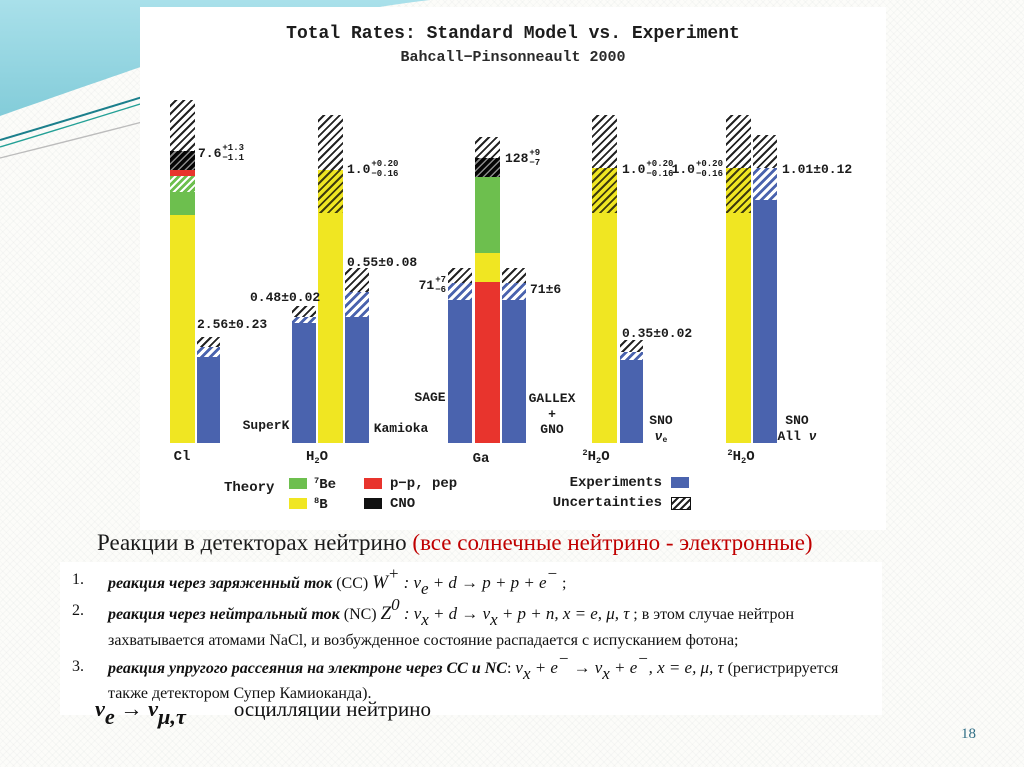 The width and height of the screenshot is (1024, 767). What do you see at coordinates (607, 503) in the screenshot?
I see `legend-label-uncertainties: Uncertainties` at bounding box center [607, 503].